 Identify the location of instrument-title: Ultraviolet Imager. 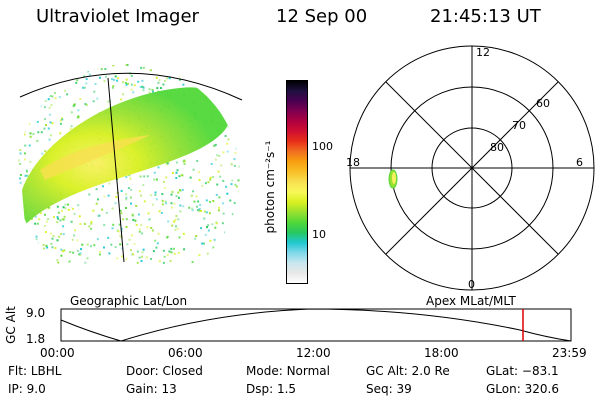
(117, 16).